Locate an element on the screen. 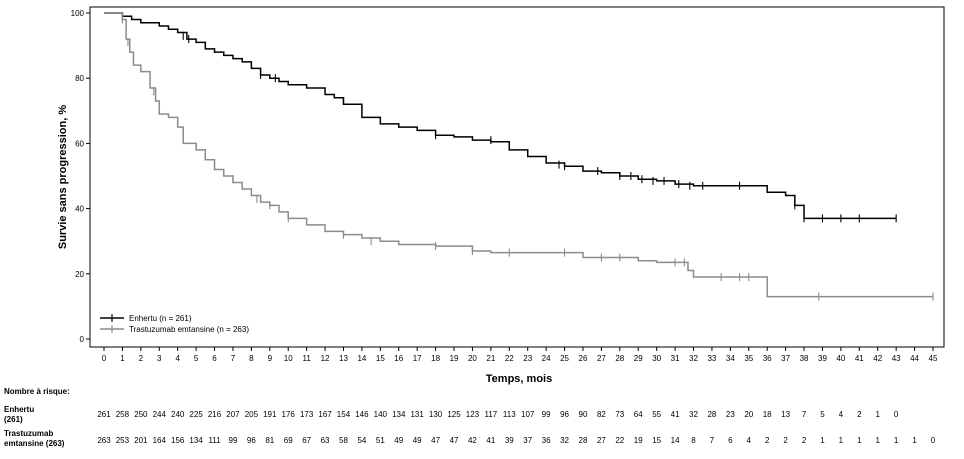 This screenshot has width=964, height=459. x-tick-label: 15 is located at coordinates (380, 358).